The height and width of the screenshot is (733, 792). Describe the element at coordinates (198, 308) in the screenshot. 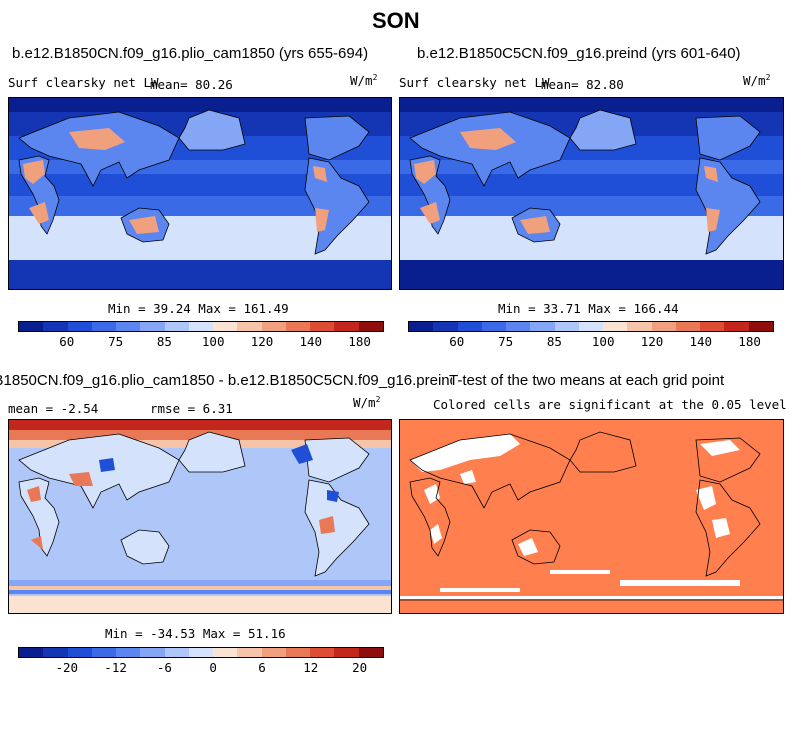

I see `panel-1-minmax: Min = 39.24 Max = 161.49` at that location.